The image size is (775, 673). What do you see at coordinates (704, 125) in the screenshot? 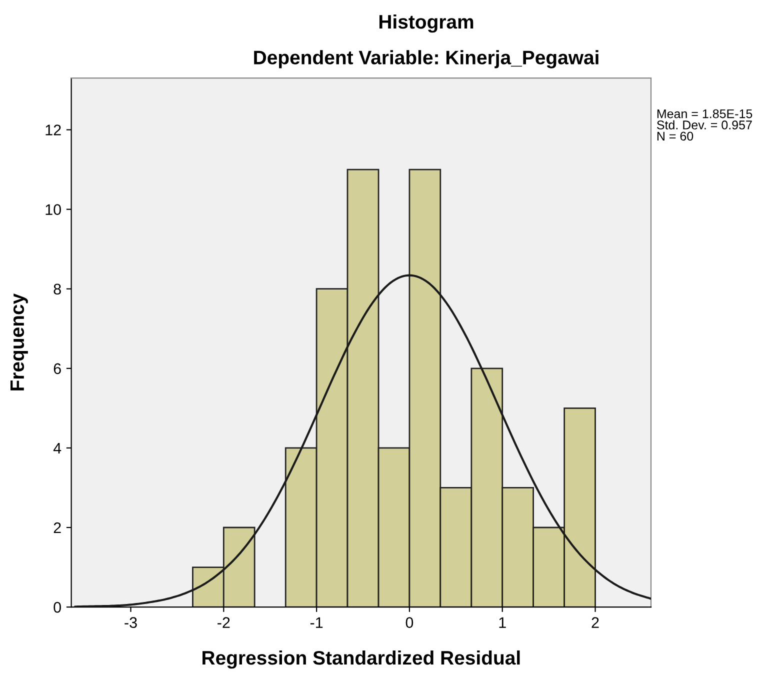
I see `text: Mean = 1.85E-15 Std. Dev. = 0.957 N = 60` at bounding box center [704, 125].